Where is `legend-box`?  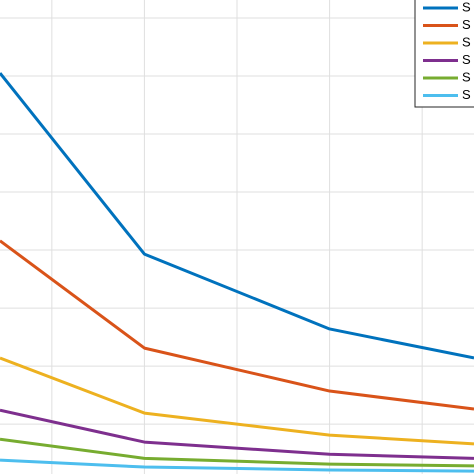 legend-box is located at coordinates (444, 54).